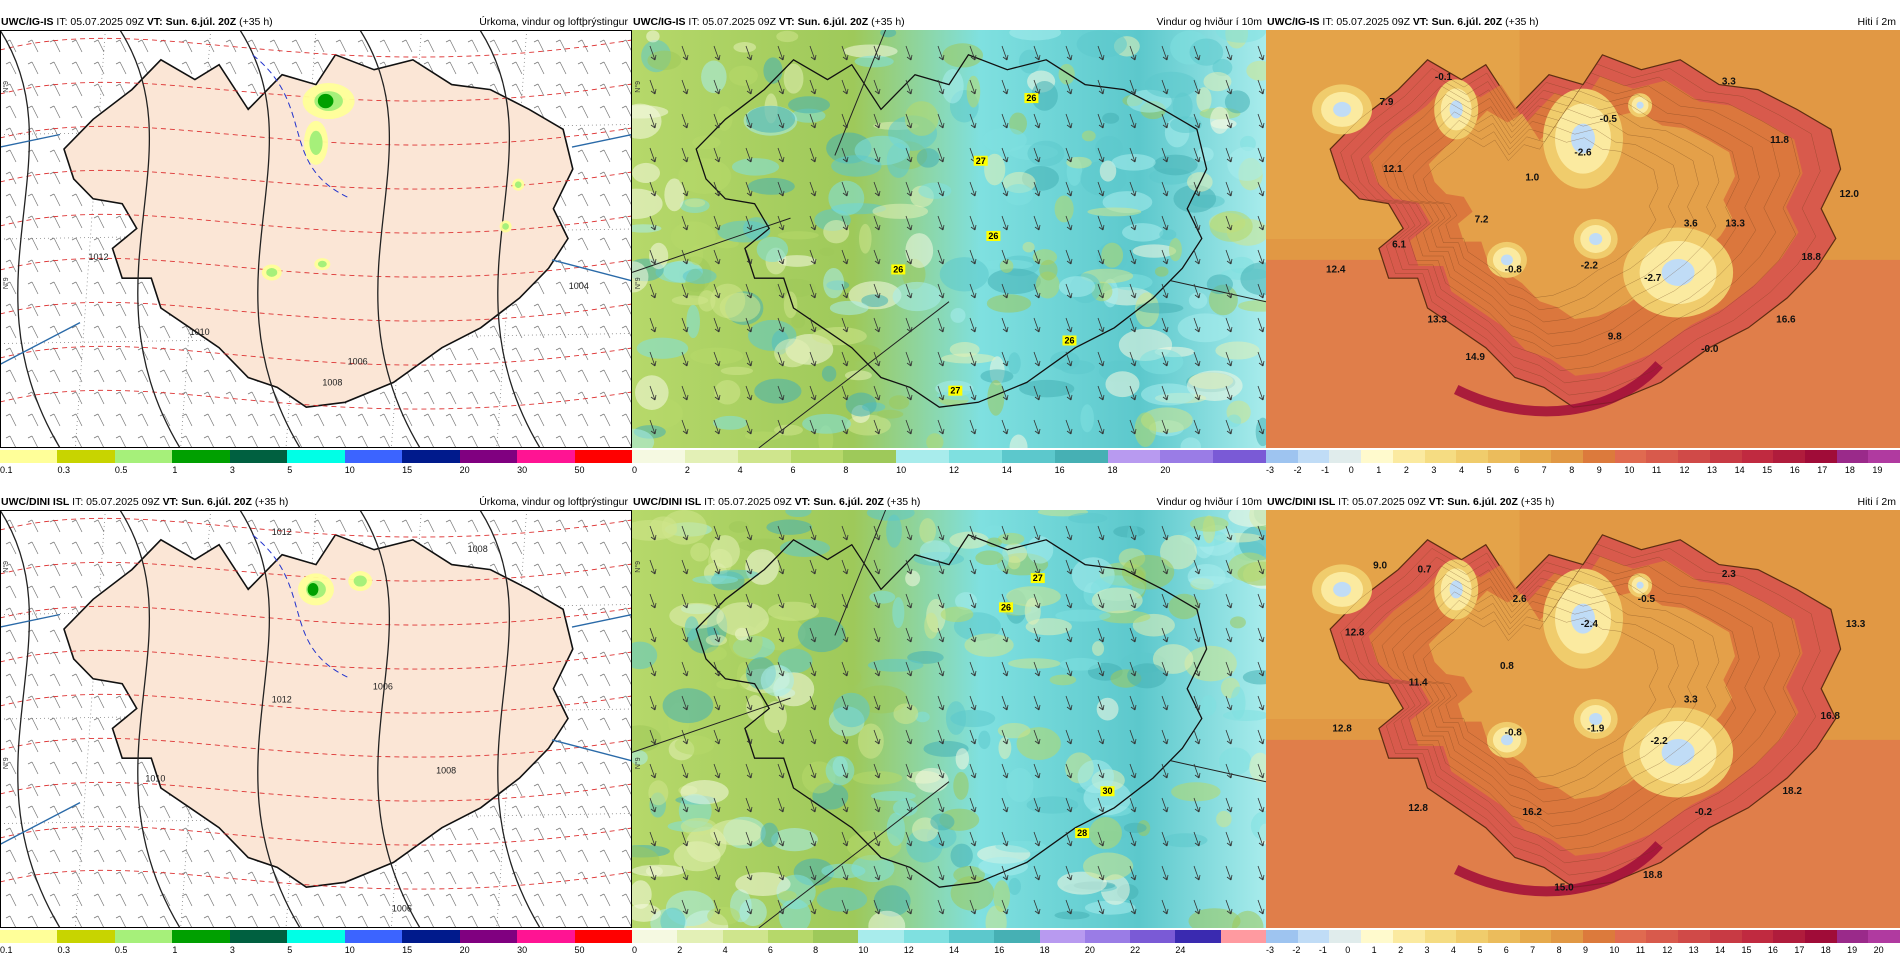  Describe the element at coordinates (579, 950) in the screenshot. I see `colorbar-tick: 50` at that location.